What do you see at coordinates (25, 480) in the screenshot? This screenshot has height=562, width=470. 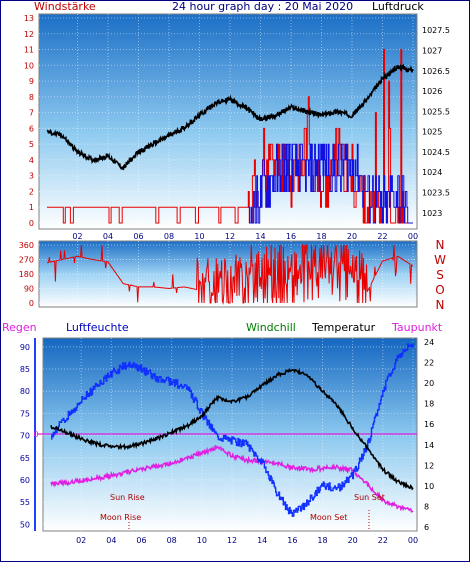 I see `humidity-tick-label: 60` at bounding box center [25, 480].